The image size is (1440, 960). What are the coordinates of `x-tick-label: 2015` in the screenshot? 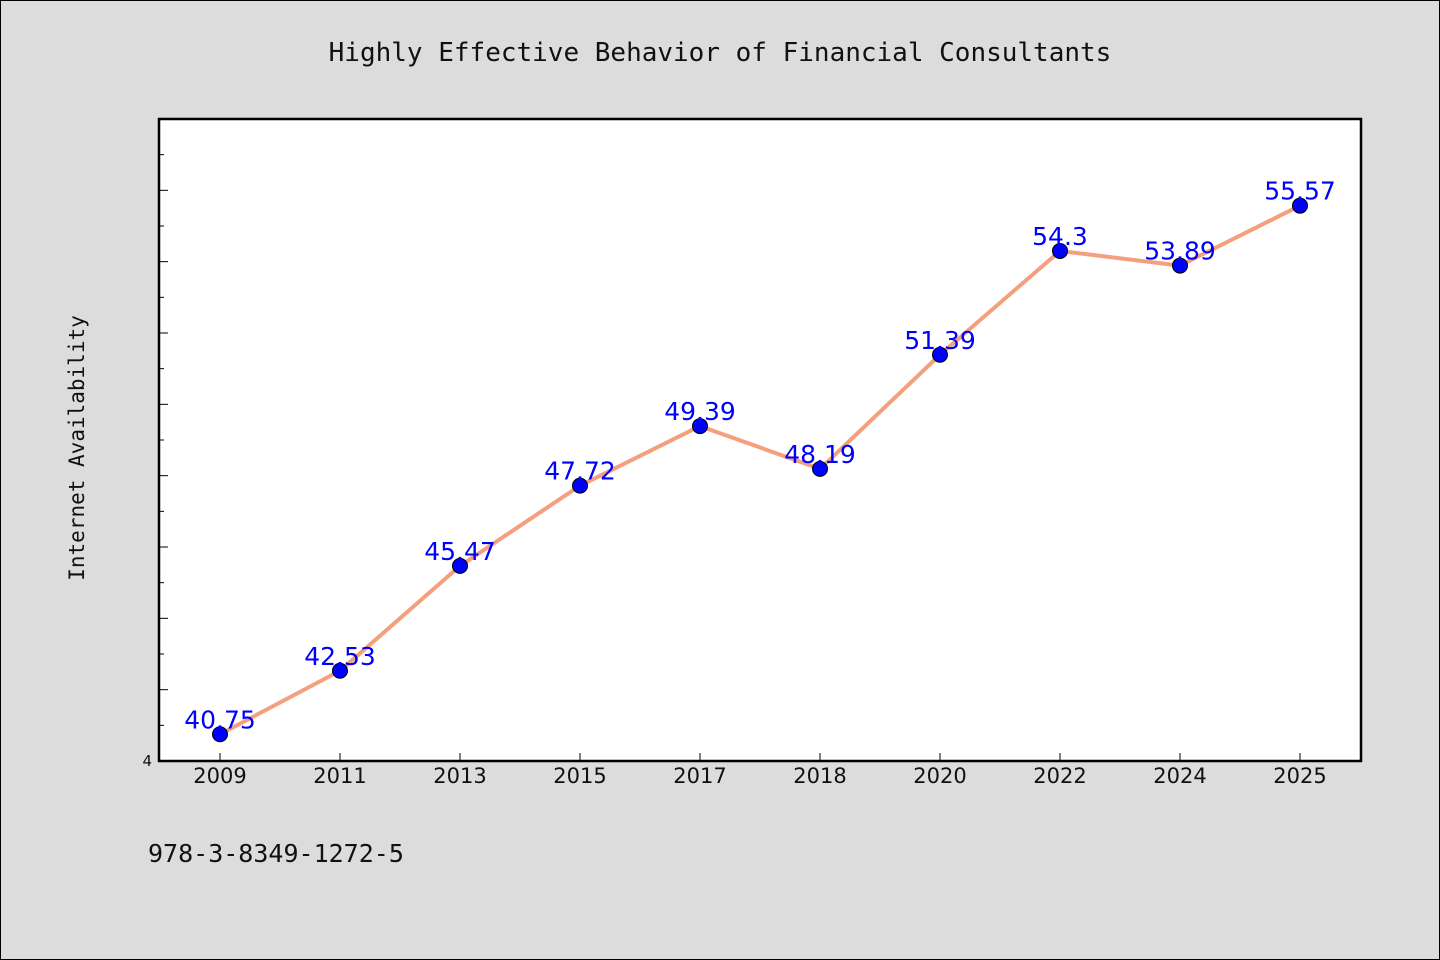 It's located at (579, 776).